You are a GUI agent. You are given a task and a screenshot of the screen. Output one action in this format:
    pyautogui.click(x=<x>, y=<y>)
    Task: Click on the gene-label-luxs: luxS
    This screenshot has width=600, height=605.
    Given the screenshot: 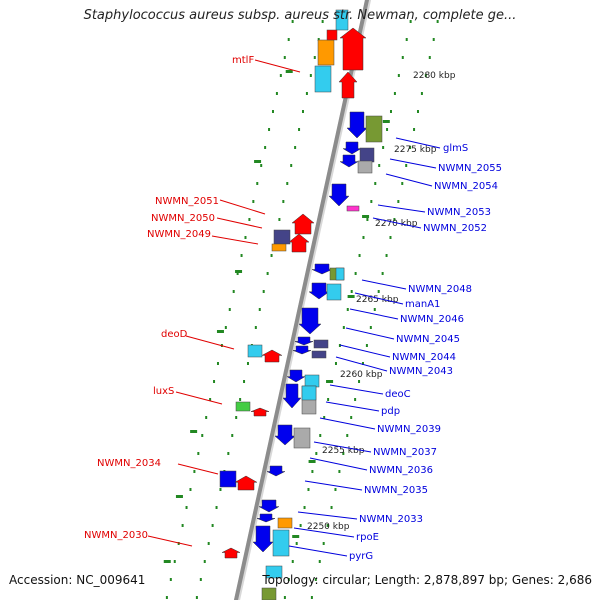 What is the action you would take?
    pyautogui.click(x=163, y=391)
    